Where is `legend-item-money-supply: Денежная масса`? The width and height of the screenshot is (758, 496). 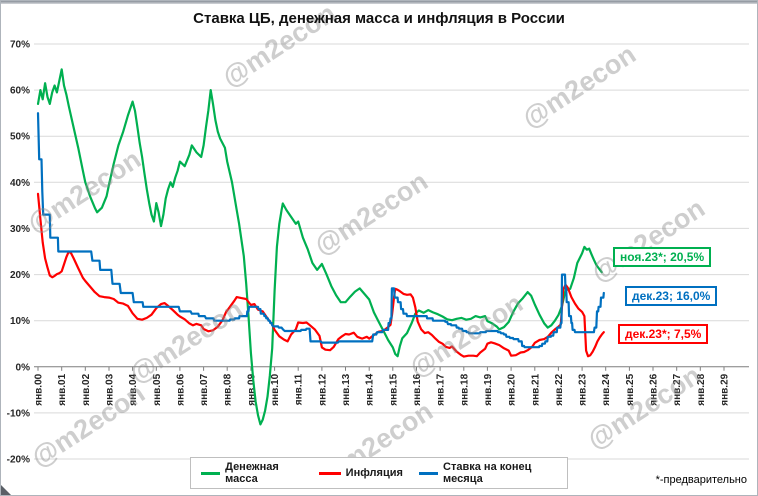 legend-item-money-supply: Денежная масса is located at coordinates (252, 473).